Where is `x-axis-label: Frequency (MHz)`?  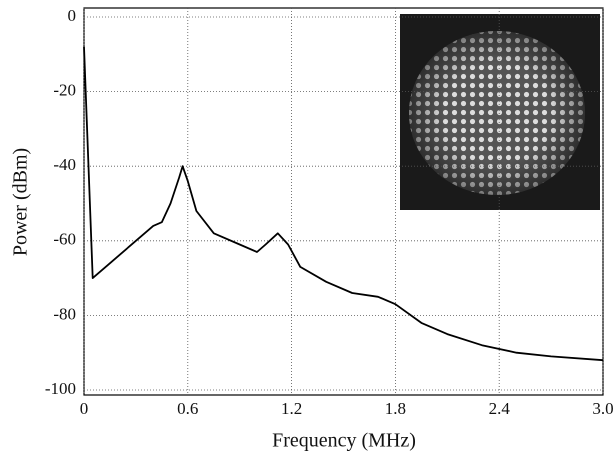 x-axis-label: Frequency (MHz) is located at coordinates (344, 441).